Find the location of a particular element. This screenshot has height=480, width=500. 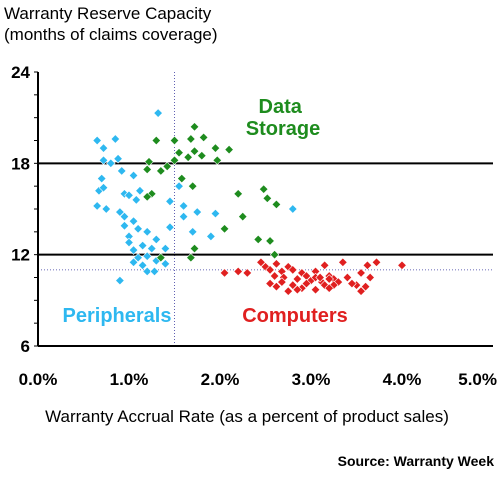

series-label-computers: Computers is located at coordinates (295, 316).